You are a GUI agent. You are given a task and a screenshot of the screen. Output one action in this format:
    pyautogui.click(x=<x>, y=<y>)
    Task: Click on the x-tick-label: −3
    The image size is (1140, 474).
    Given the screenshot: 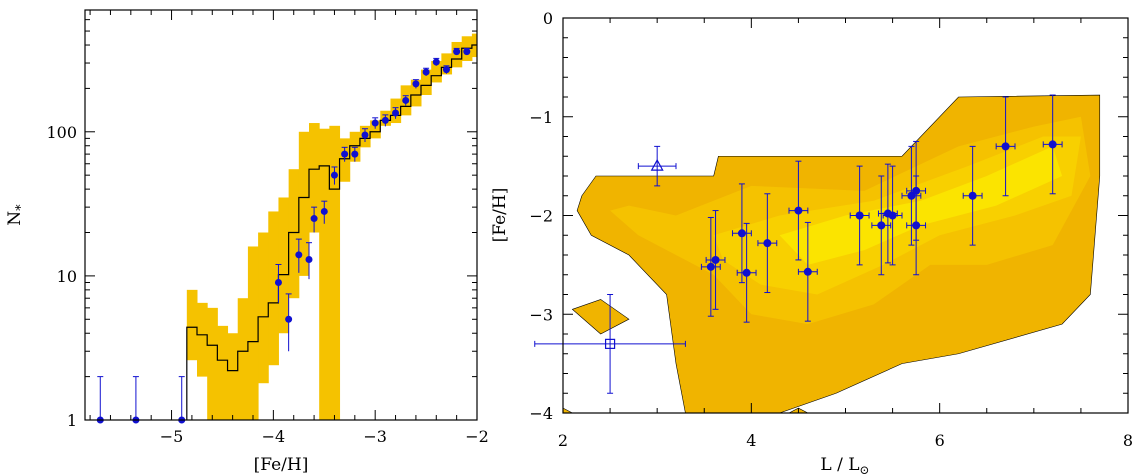 What is the action you would take?
    pyautogui.click(x=375, y=436)
    